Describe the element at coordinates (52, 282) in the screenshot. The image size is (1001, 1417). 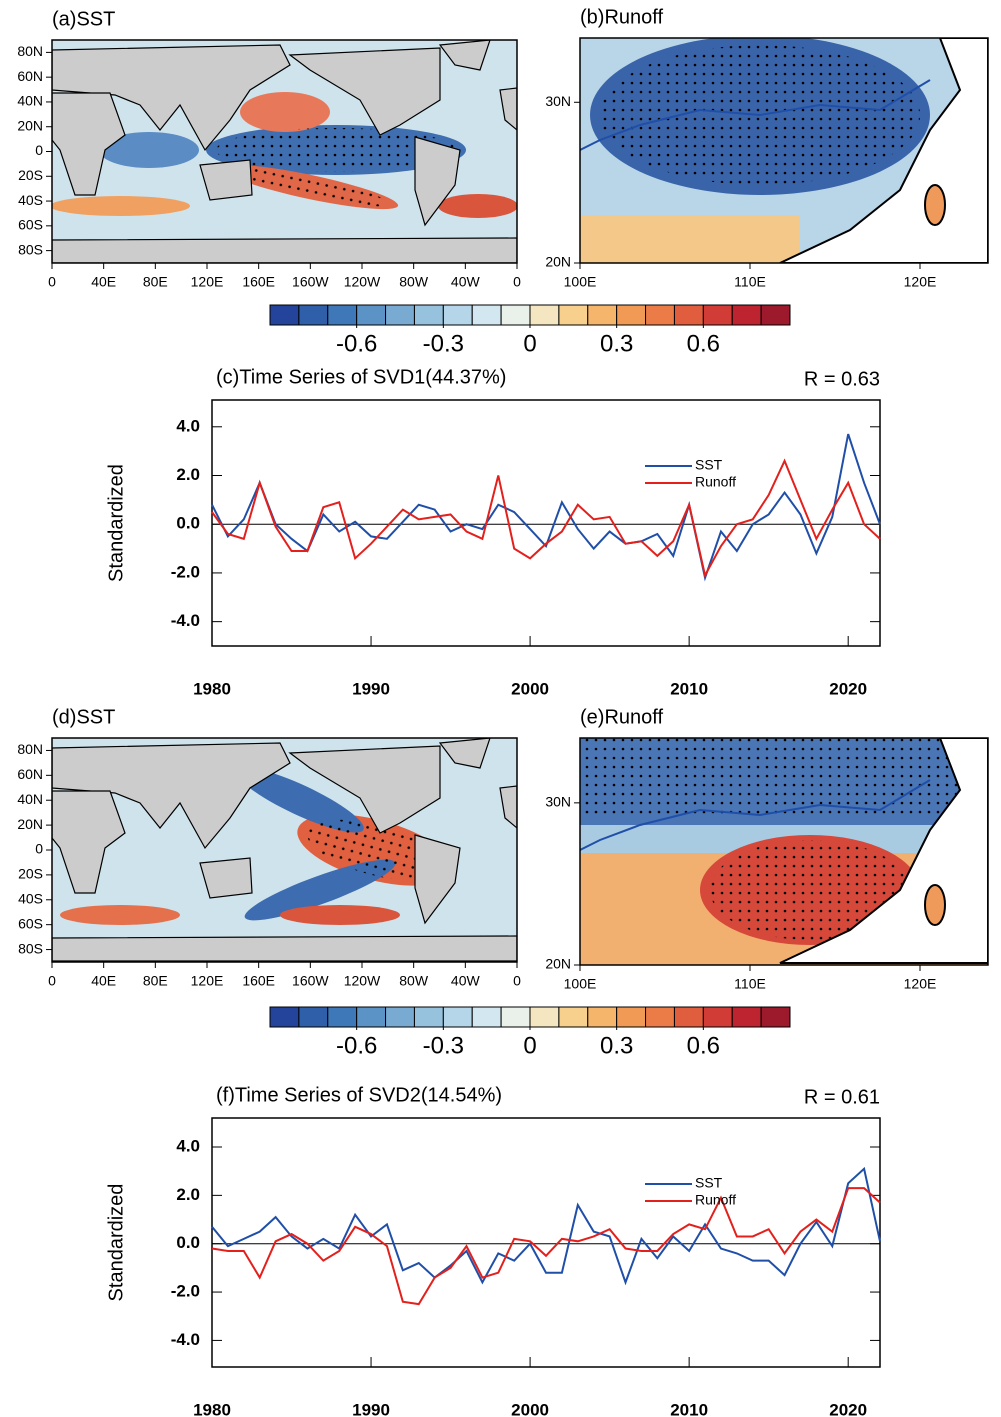
I see `x-tick-label: 0` at that location.